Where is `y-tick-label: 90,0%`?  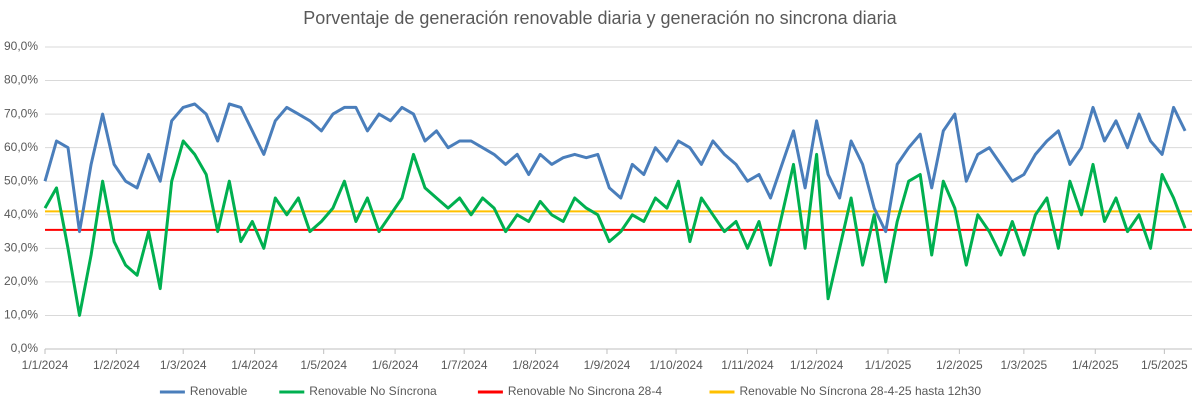 y-tick-label: 90,0% is located at coordinates (21, 46).